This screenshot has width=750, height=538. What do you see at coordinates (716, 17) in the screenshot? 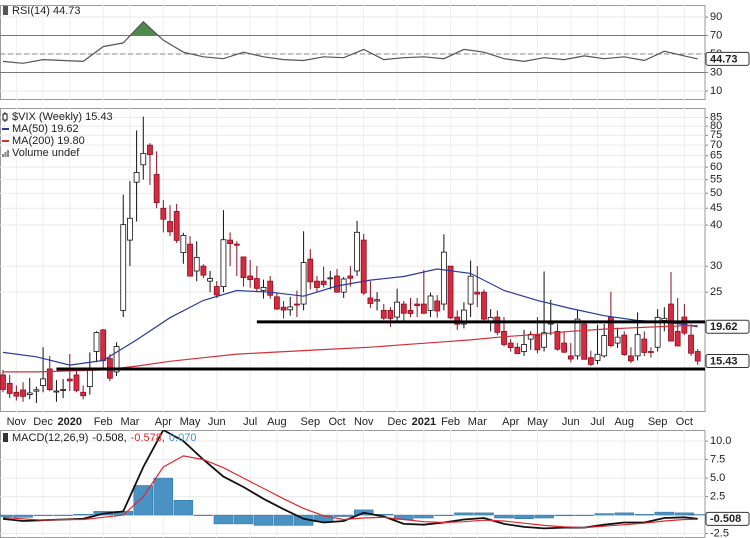
I see `y-tick-label: 90` at bounding box center [716, 17].